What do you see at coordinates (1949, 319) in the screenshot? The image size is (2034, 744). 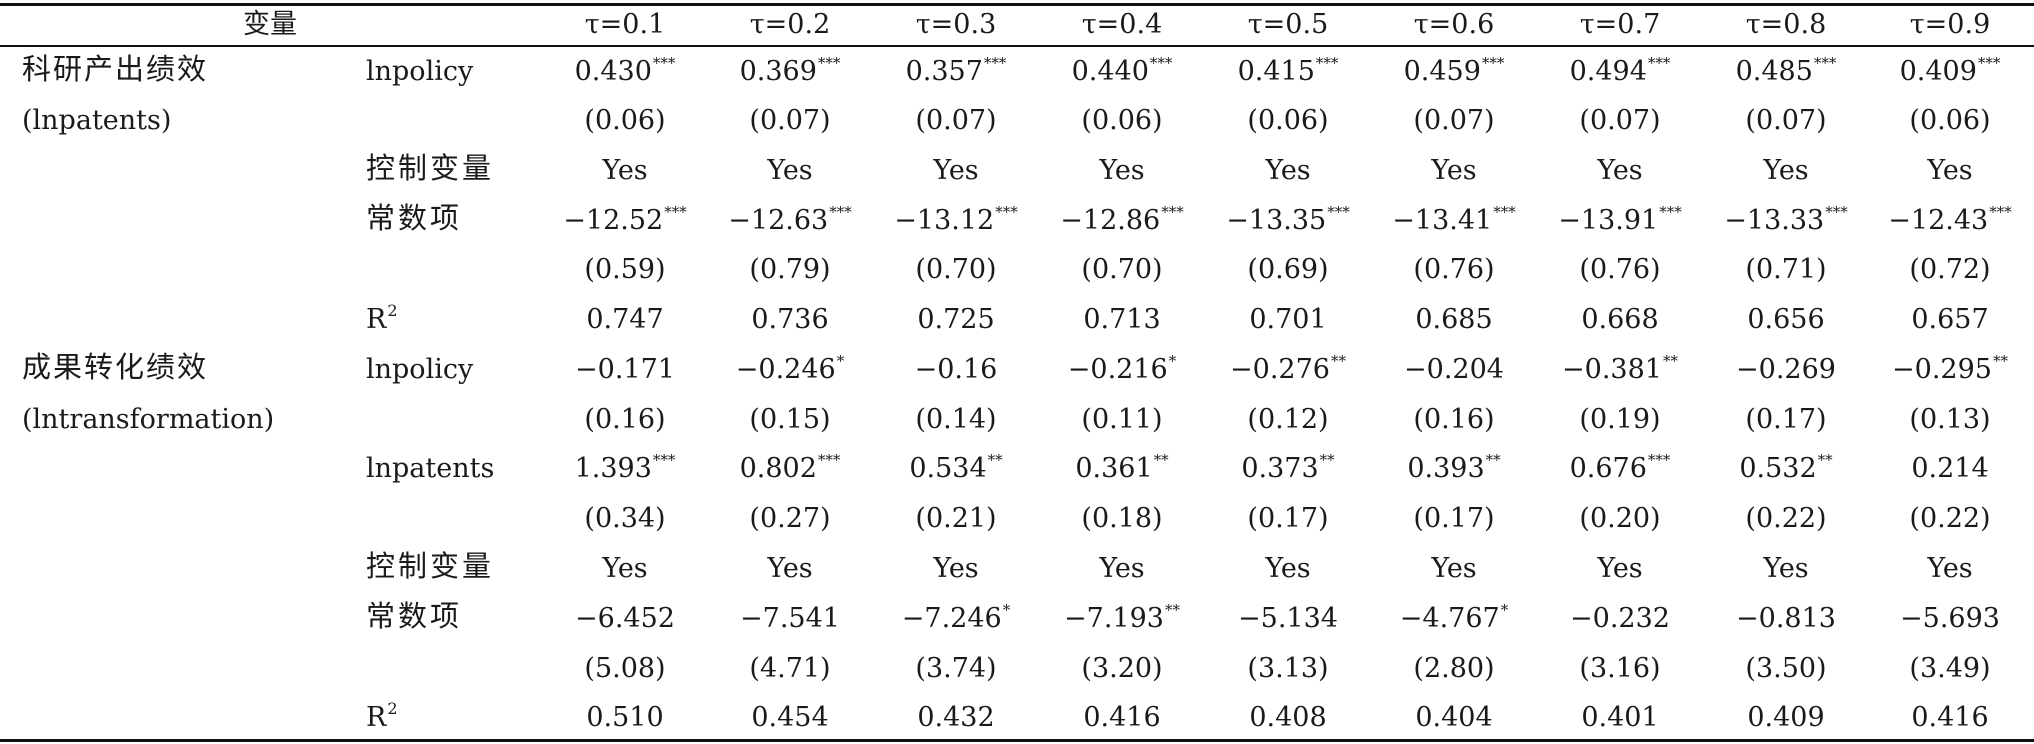 I see `table-cell: 0.657` at bounding box center [1949, 319].